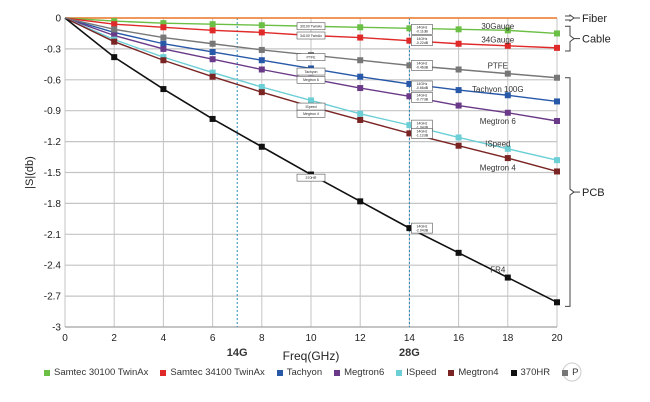 This screenshot has height=402, width=650. Describe the element at coordinates (58, 19) in the screenshot. I see `y-tick-label: 0` at that location.